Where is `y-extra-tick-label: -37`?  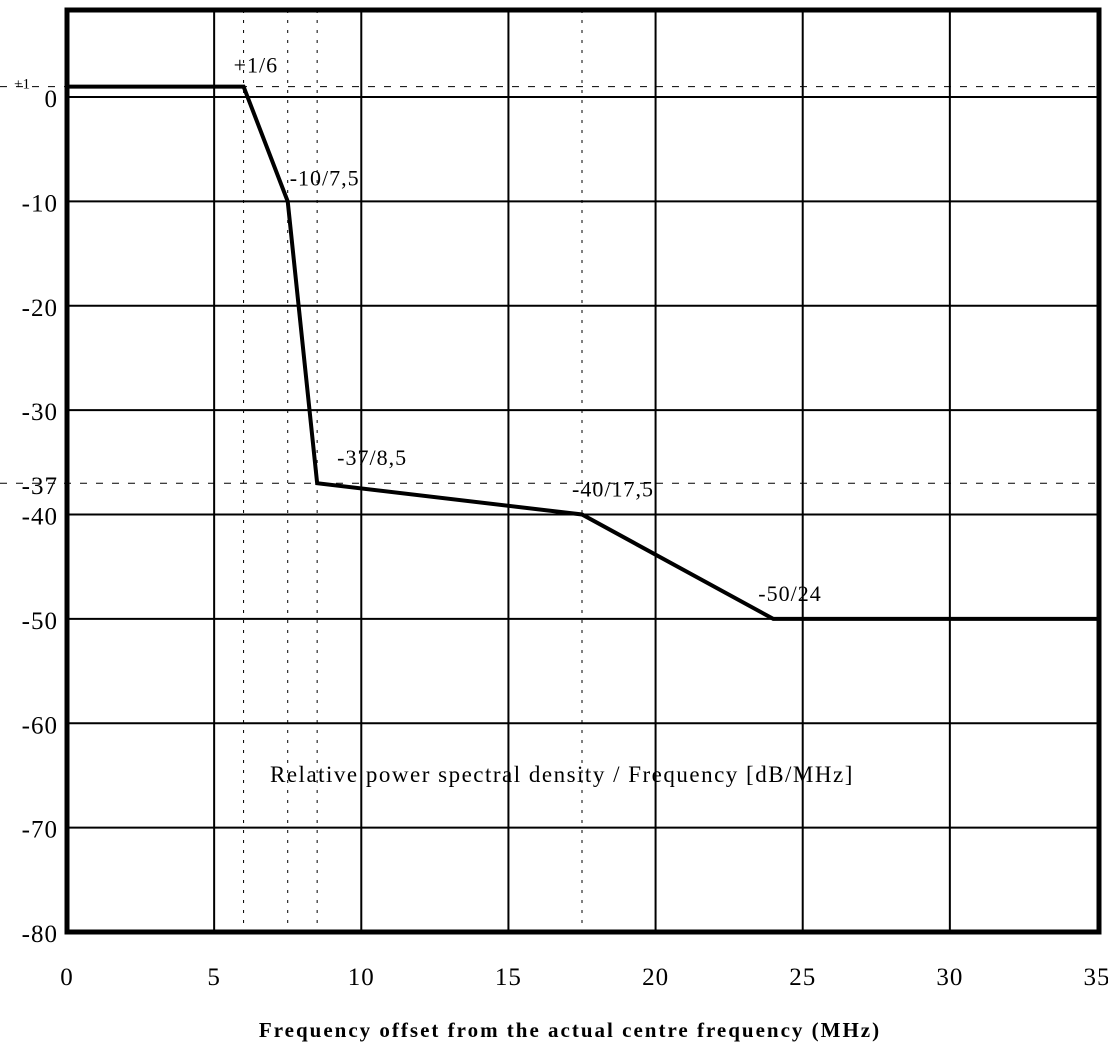
y-extra-tick-label: -37 is located at coordinates (40, 486).